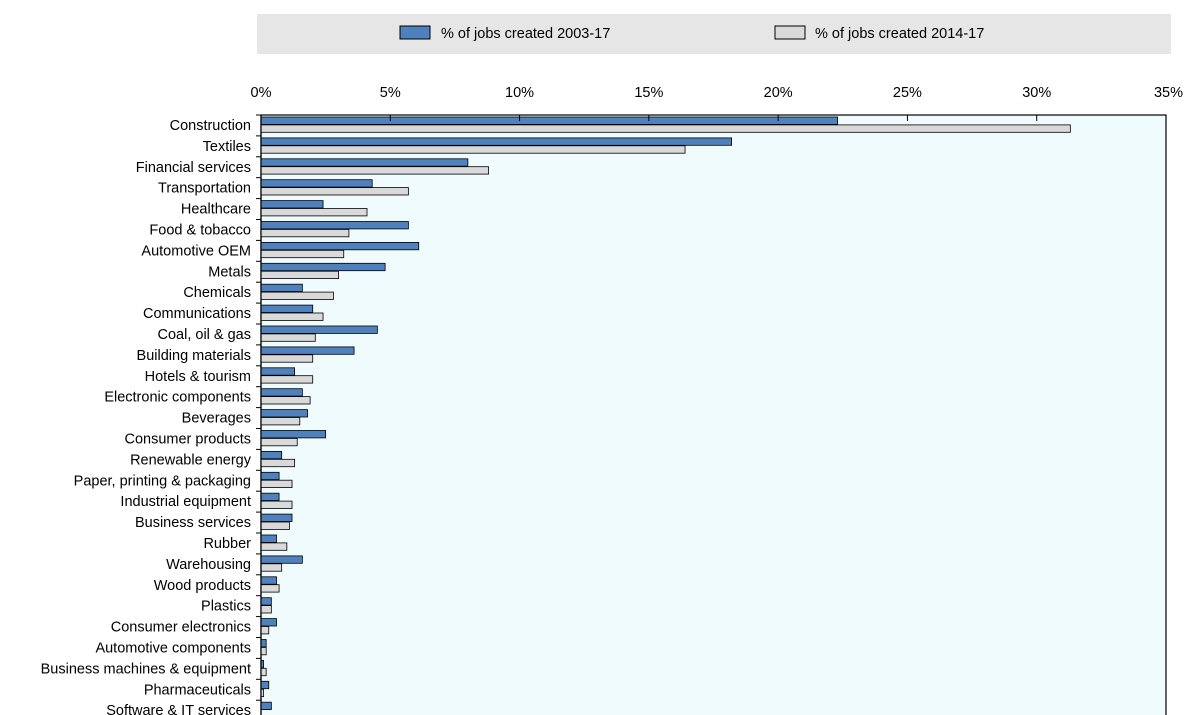  I want to click on category-label: Pharmaceuticals, so click(197, 690).